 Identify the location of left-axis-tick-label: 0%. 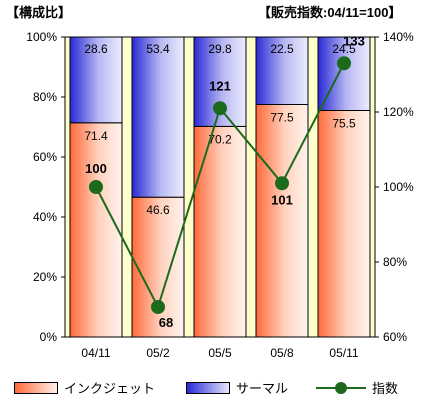
(49, 337).